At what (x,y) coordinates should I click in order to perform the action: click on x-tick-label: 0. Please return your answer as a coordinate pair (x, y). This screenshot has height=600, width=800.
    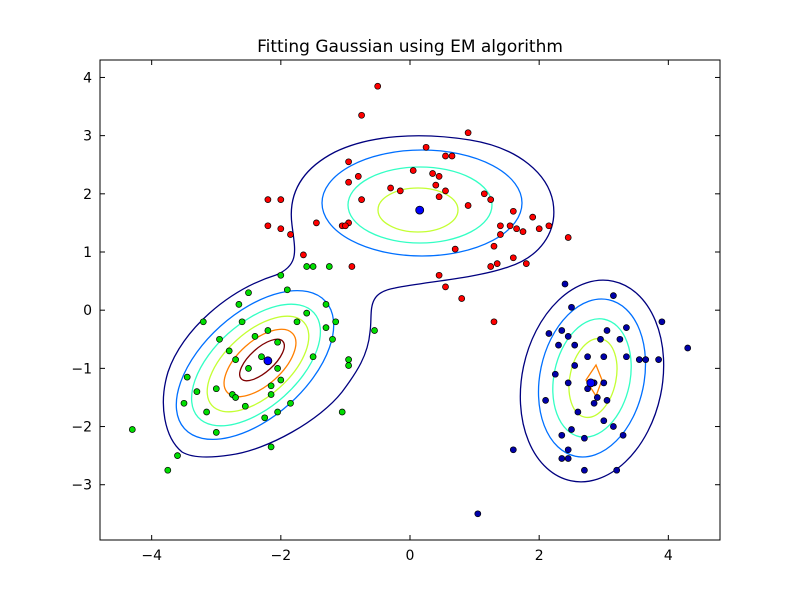
    Looking at the image, I should click on (410, 556).